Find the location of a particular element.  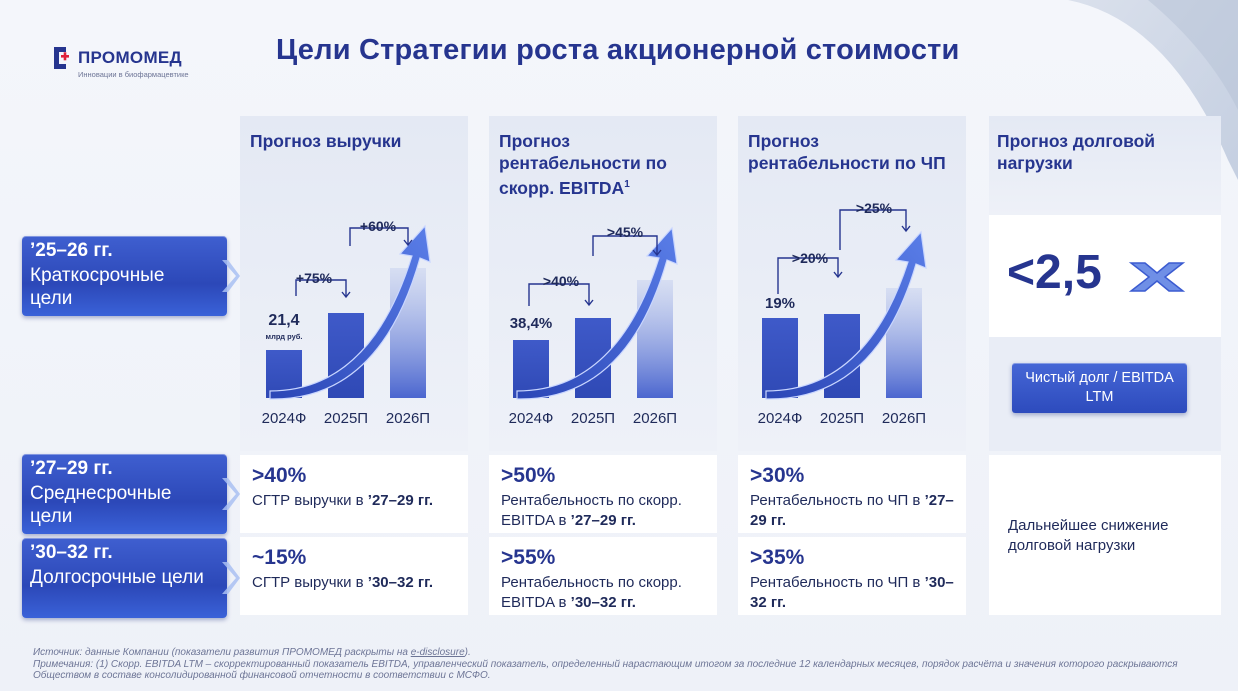

debt-long-term-cell: Дальнейшее снижение долговой нагрузки is located at coordinates (1105, 535).